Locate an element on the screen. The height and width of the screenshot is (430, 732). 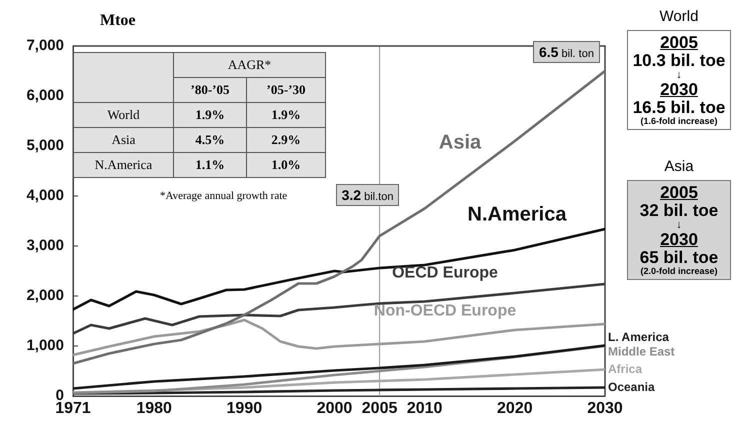
text: 10.3 bil. toe is located at coordinates (679, 60).